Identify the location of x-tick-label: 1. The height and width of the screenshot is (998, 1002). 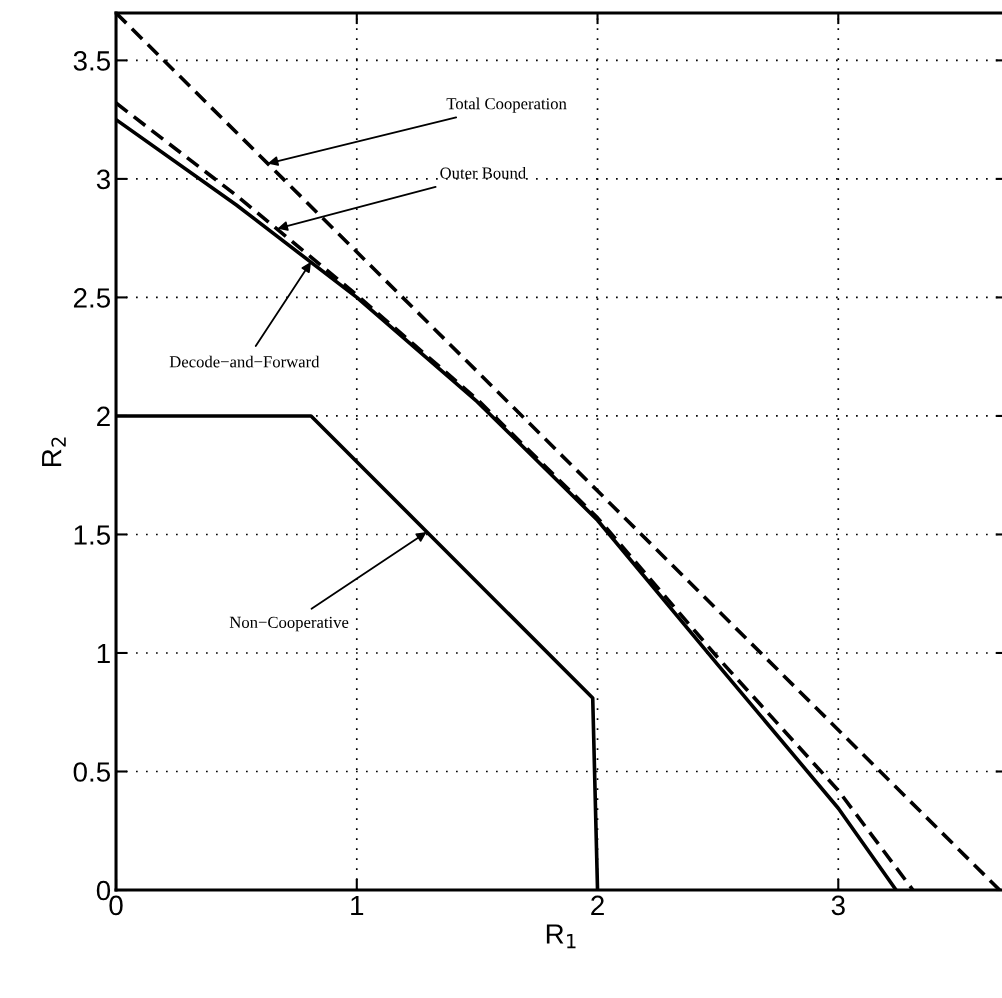
(357, 905).